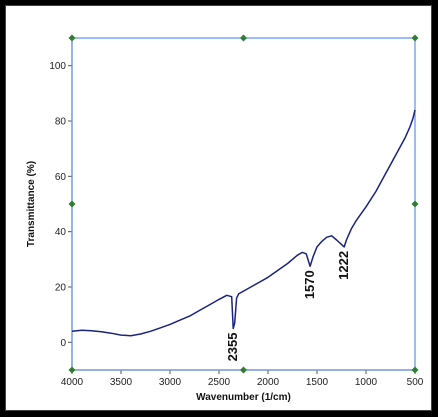  I want to click on x-tick-label: 4000, so click(72, 382).